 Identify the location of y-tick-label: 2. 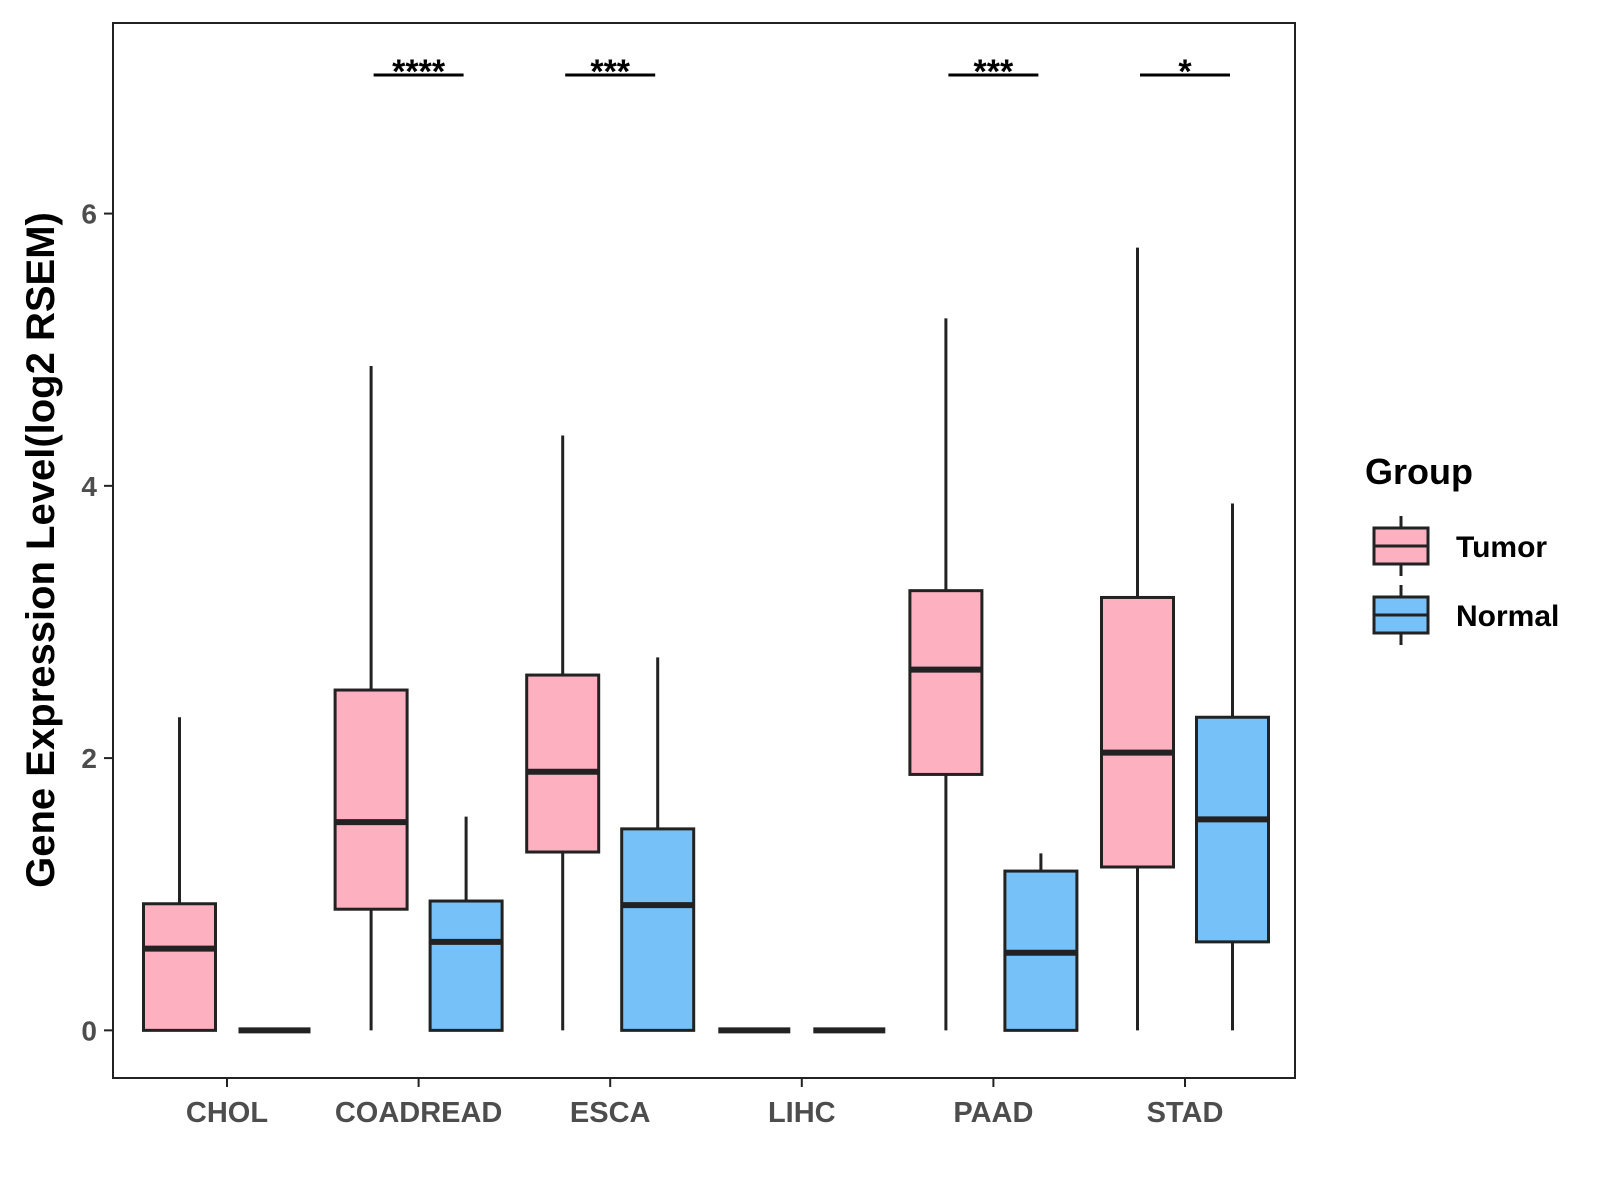
(89, 758).